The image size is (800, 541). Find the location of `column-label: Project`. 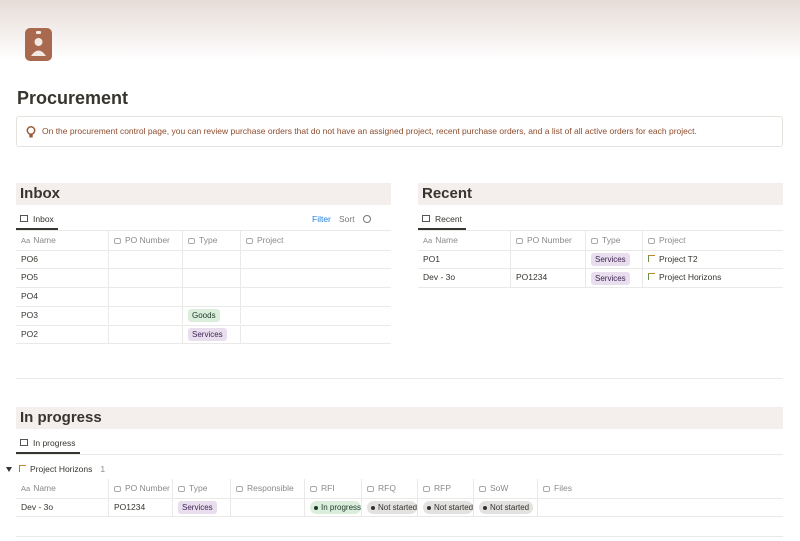

column-label: Project is located at coordinates (672, 240).